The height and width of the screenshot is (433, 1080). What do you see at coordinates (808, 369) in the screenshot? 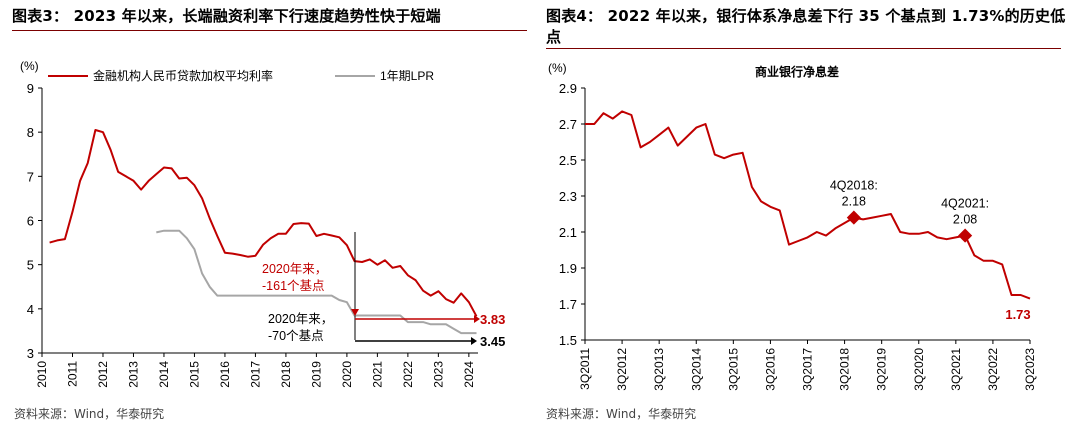
I see `right-x-tick-label: 3Q2017` at bounding box center [808, 369].